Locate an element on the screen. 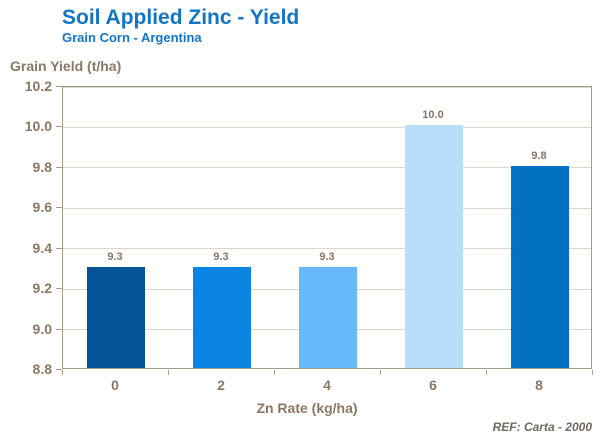 Image resolution: width=600 pixels, height=443 pixels. y-tick-label: 9.4 is located at coordinates (42, 247).